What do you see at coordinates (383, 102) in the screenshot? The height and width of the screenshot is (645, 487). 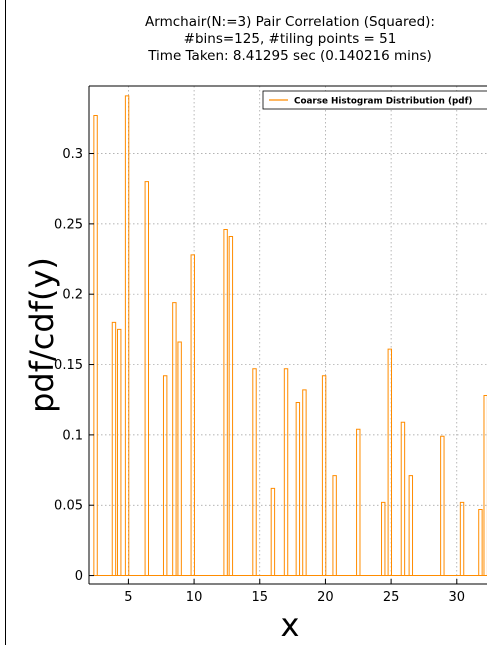 I see `legend-entry-label: Coarse Histogram Distribution (pdf)` at bounding box center [383, 102].